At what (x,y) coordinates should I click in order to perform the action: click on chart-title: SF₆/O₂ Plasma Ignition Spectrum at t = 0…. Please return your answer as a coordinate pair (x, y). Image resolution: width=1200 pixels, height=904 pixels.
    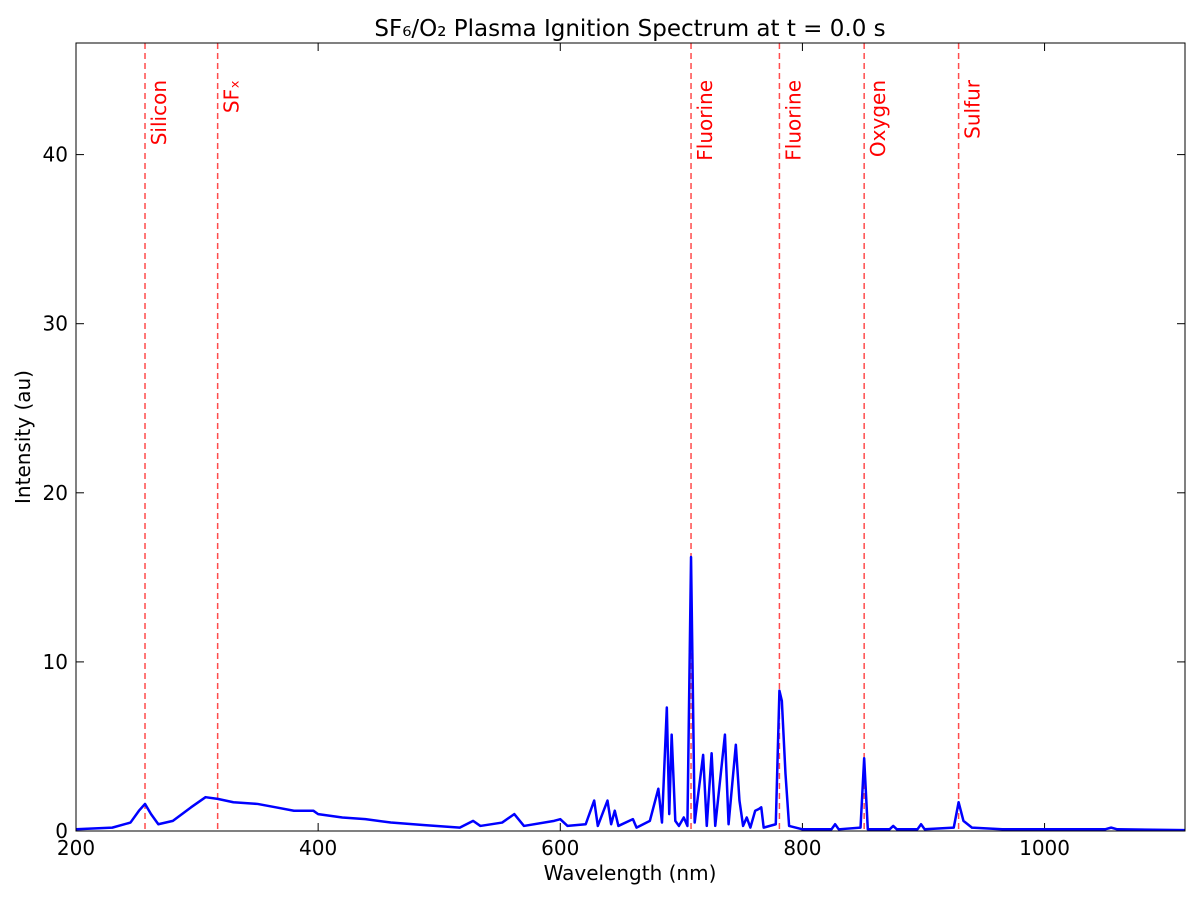
    Looking at the image, I should click on (629, 29).